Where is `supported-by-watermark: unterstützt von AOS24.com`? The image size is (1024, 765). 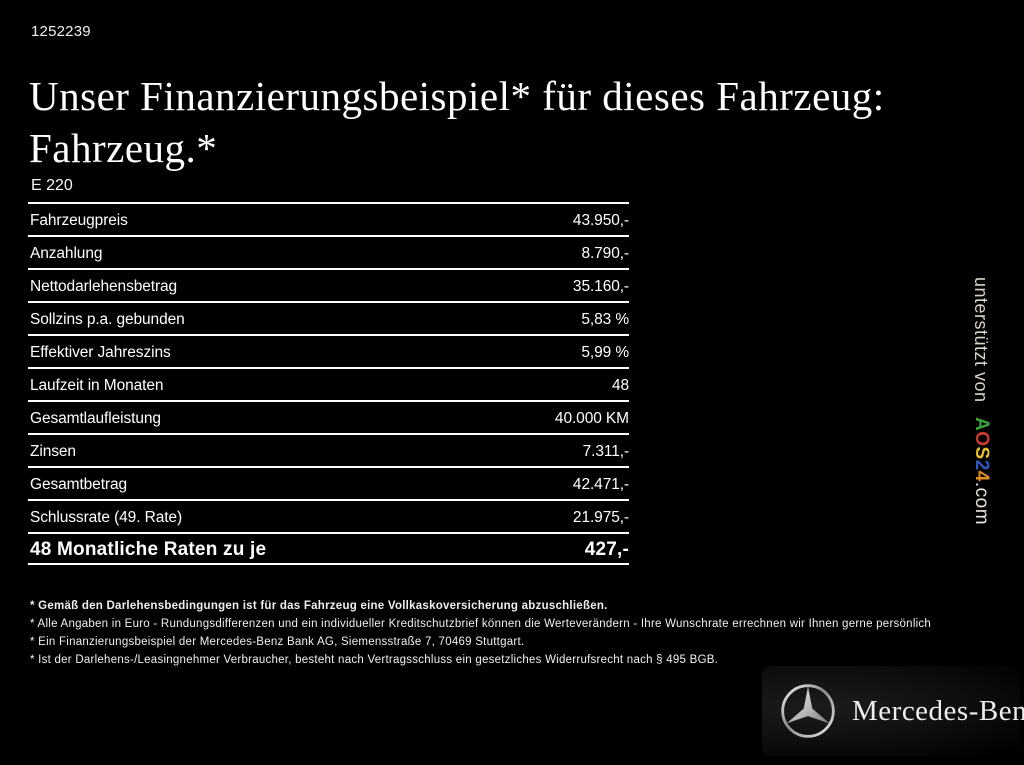 supported-by-watermark: unterstützt von AOS24.com is located at coordinates (981, 419).